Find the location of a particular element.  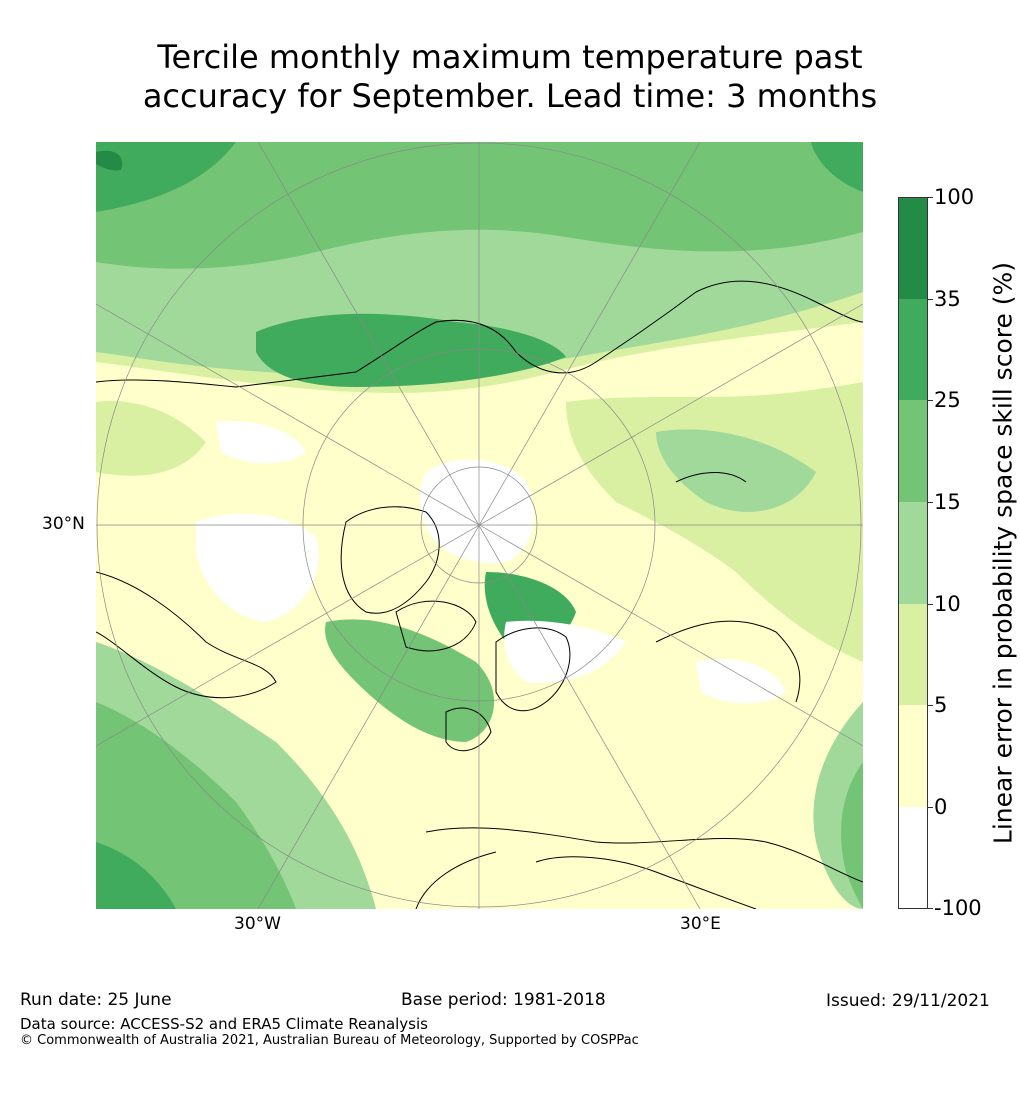

colorbar-outline is located at coordinates (913, 553).